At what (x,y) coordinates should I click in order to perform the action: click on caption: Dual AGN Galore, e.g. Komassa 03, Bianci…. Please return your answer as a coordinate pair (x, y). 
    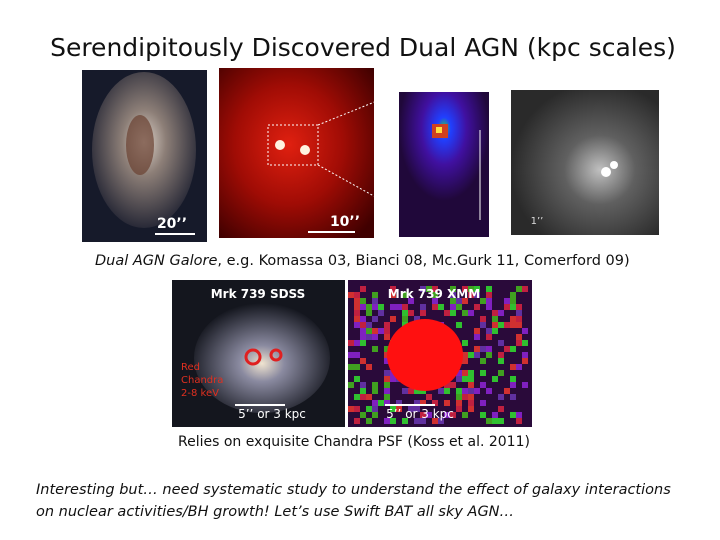
    Looking at the image, I should click on (362, 261).